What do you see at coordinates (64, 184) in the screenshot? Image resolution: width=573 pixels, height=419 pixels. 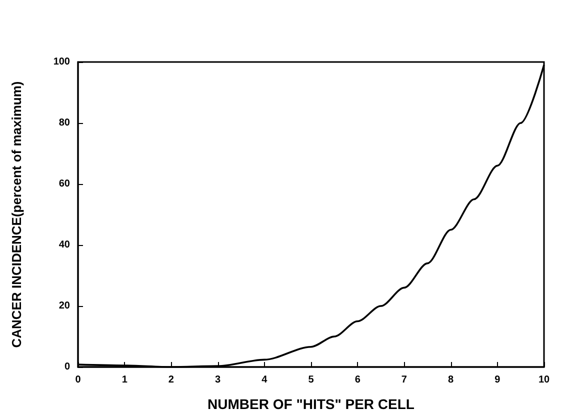 I see `y-tick-label: 60` at bounding box center [64, 184].